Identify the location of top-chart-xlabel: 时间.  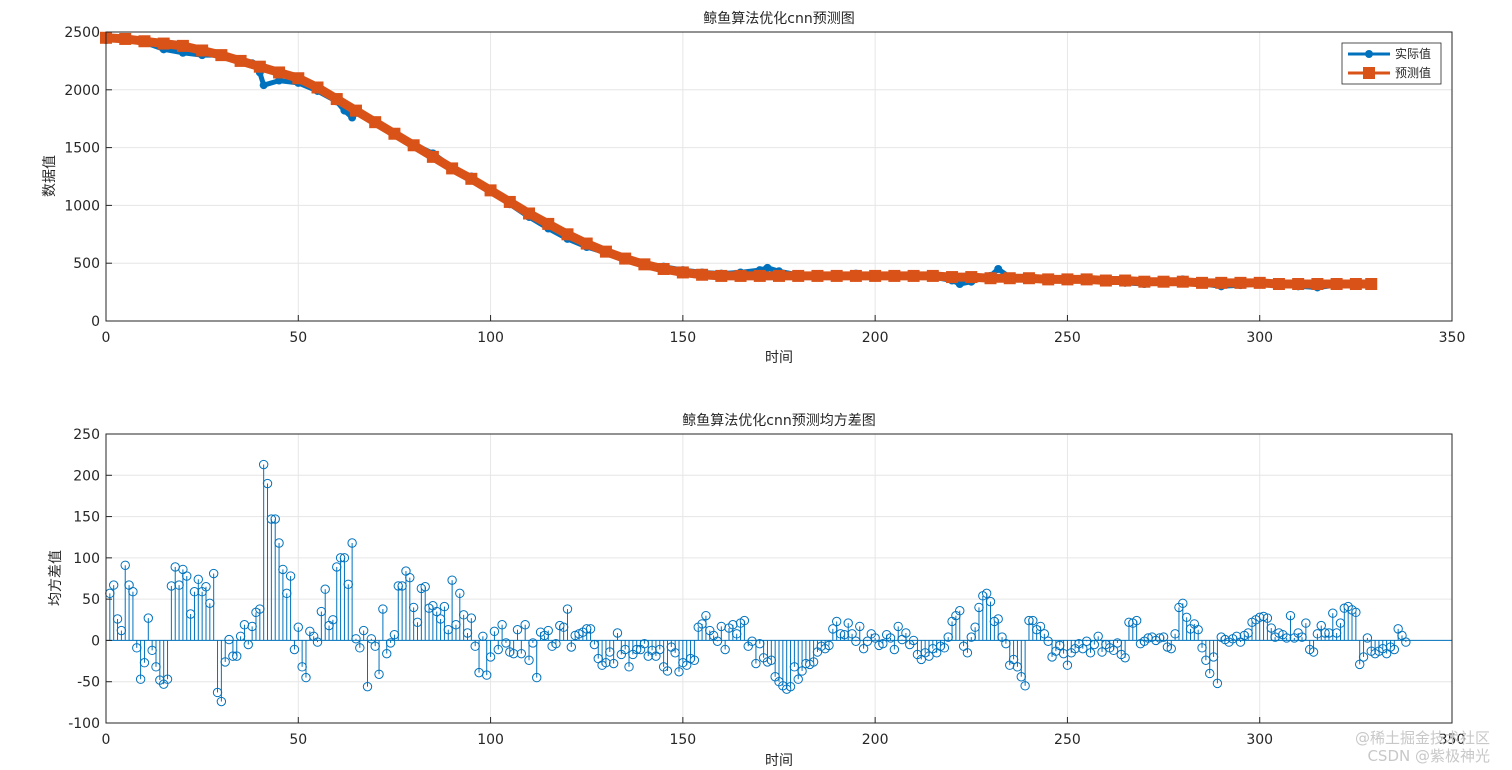
(779, 358).